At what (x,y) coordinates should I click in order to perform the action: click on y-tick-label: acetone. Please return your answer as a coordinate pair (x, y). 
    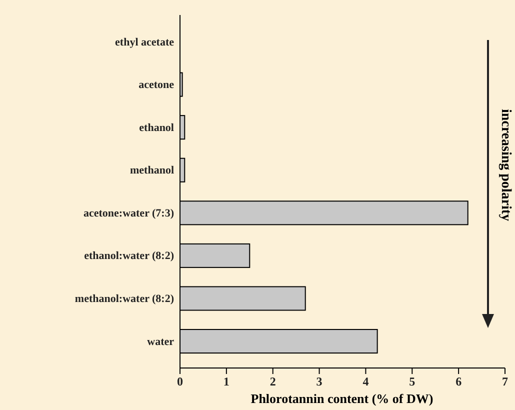
    Looking at the image, I should click on (156, 85).